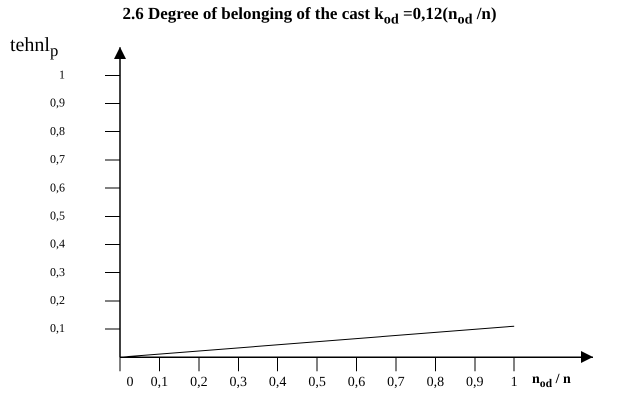 The height and width of the screenshot is (412, 619). Describe the element at coordinates (277, 382) in the screenshot. I see `x-tick-label: 0,4` at that location.